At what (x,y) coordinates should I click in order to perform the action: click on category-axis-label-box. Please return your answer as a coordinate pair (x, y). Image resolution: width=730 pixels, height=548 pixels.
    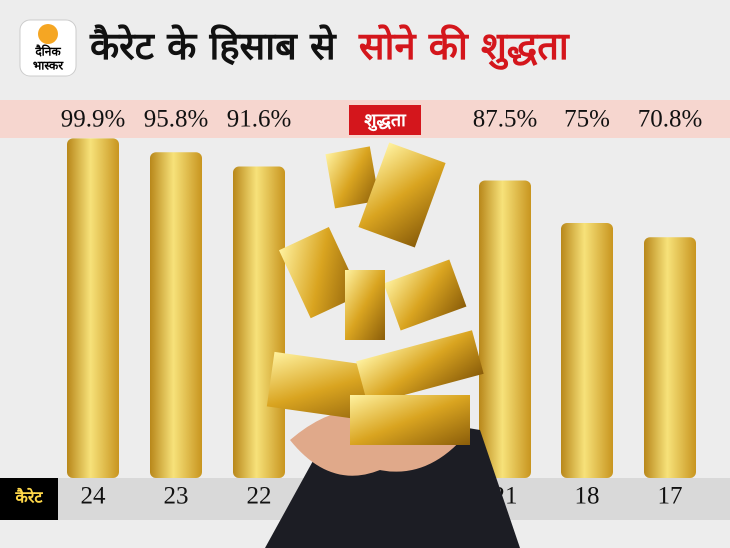
    Looking at the image, I should click on (29, 499).